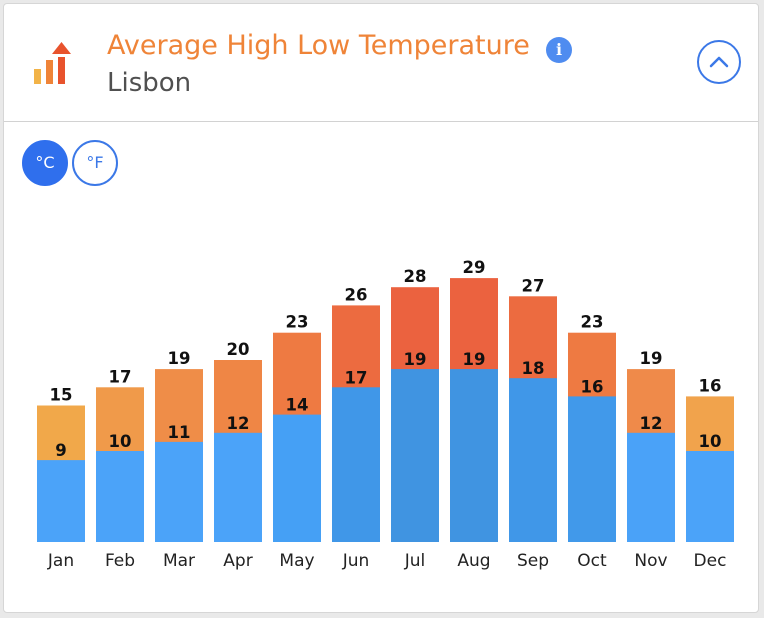  Describe the element at coordinates (120, 376) in the screenshot. I see `high-value-label: 17` at that location.